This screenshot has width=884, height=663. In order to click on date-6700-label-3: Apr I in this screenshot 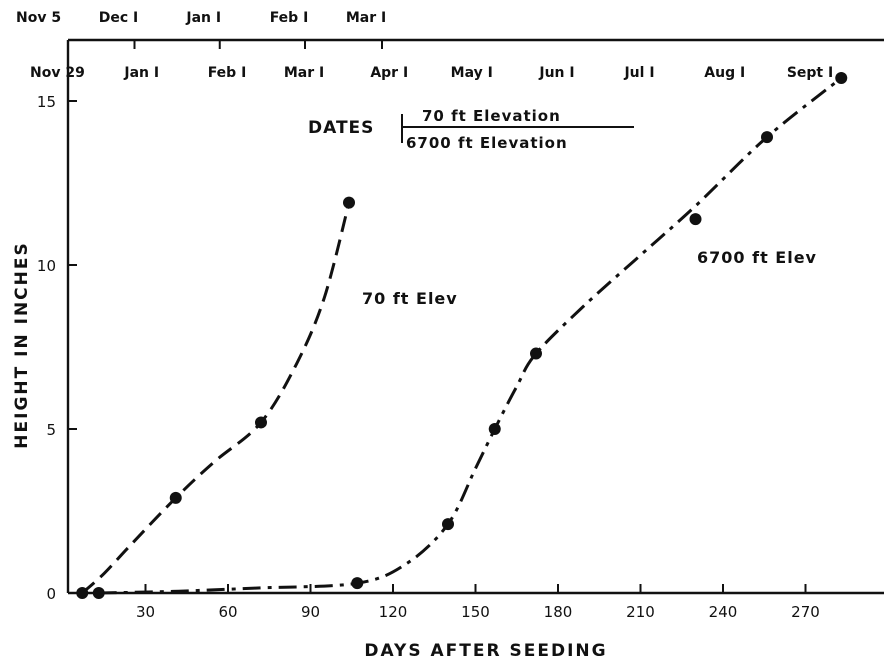, I will do `click(389, 73)`.